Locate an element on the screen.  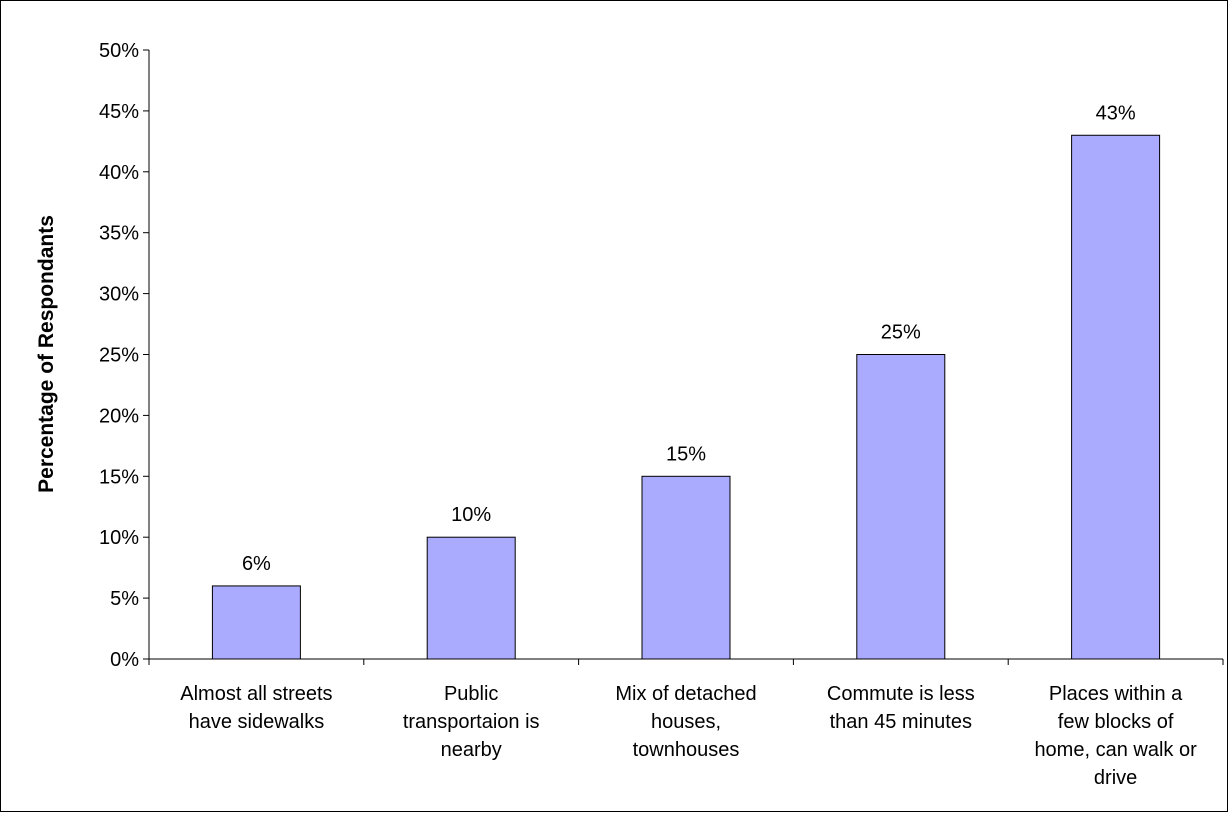
x-category-label-line: have sidewalks is located at coordinates (257, 722).